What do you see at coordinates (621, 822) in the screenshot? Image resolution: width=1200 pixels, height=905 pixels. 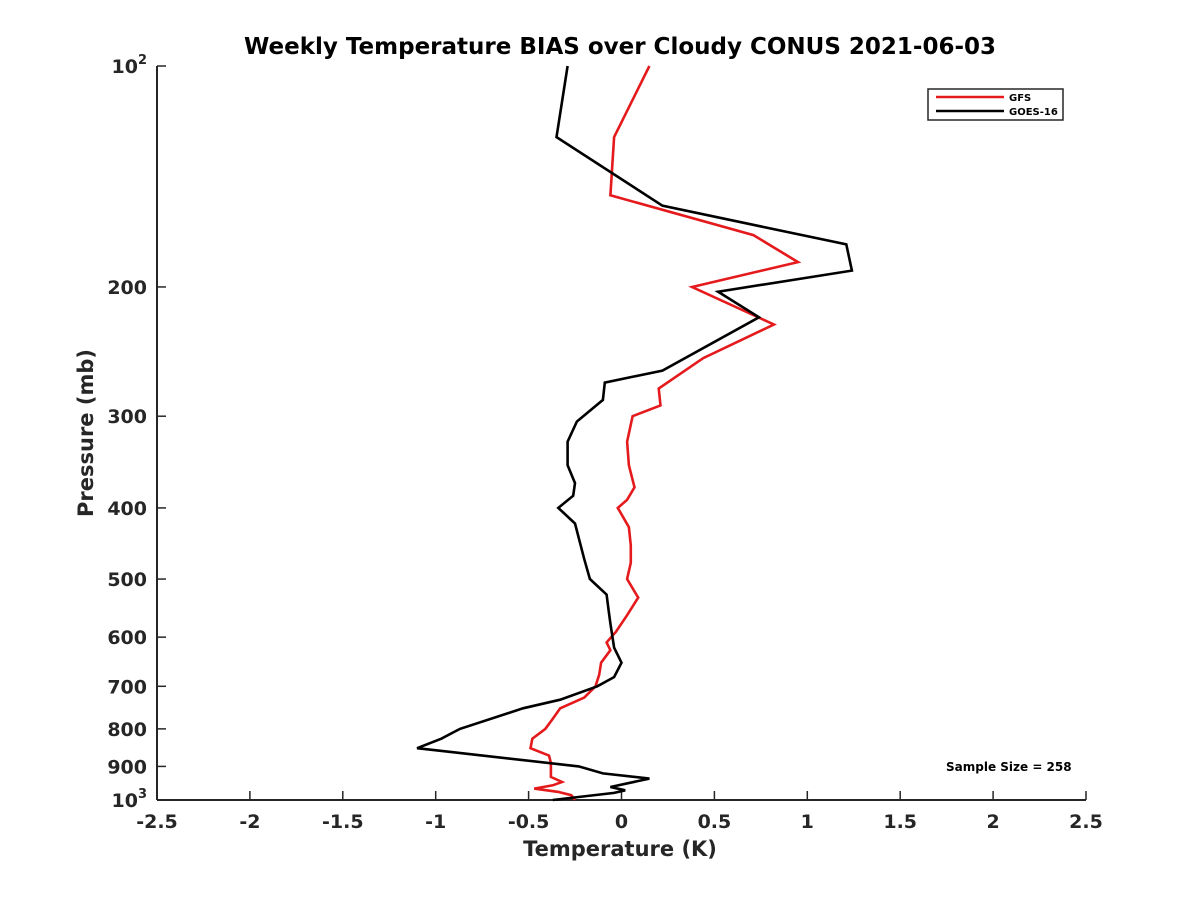 I see `x-tick-label: 0` at bounding box center [621, 822].